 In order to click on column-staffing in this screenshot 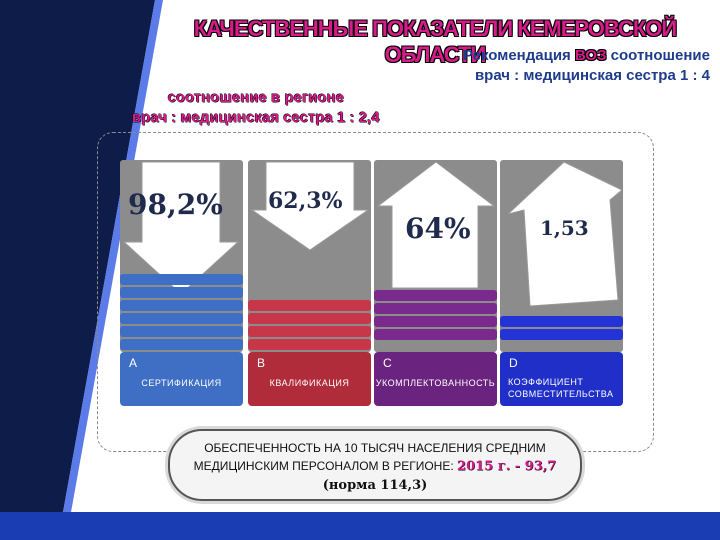, I will do `click(435, 256)`.